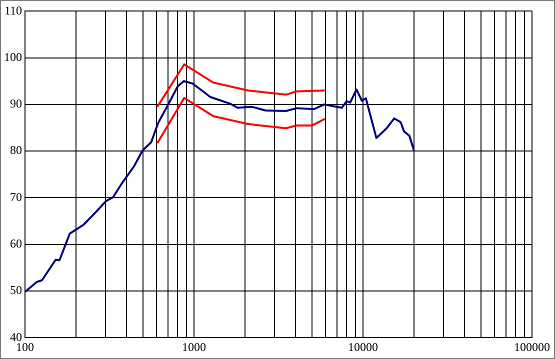 This screenshot has height=359, width=555. Describe the element at coordinates (16, 197) in the screenshot. I see `y-tick-label: 70` at that location.